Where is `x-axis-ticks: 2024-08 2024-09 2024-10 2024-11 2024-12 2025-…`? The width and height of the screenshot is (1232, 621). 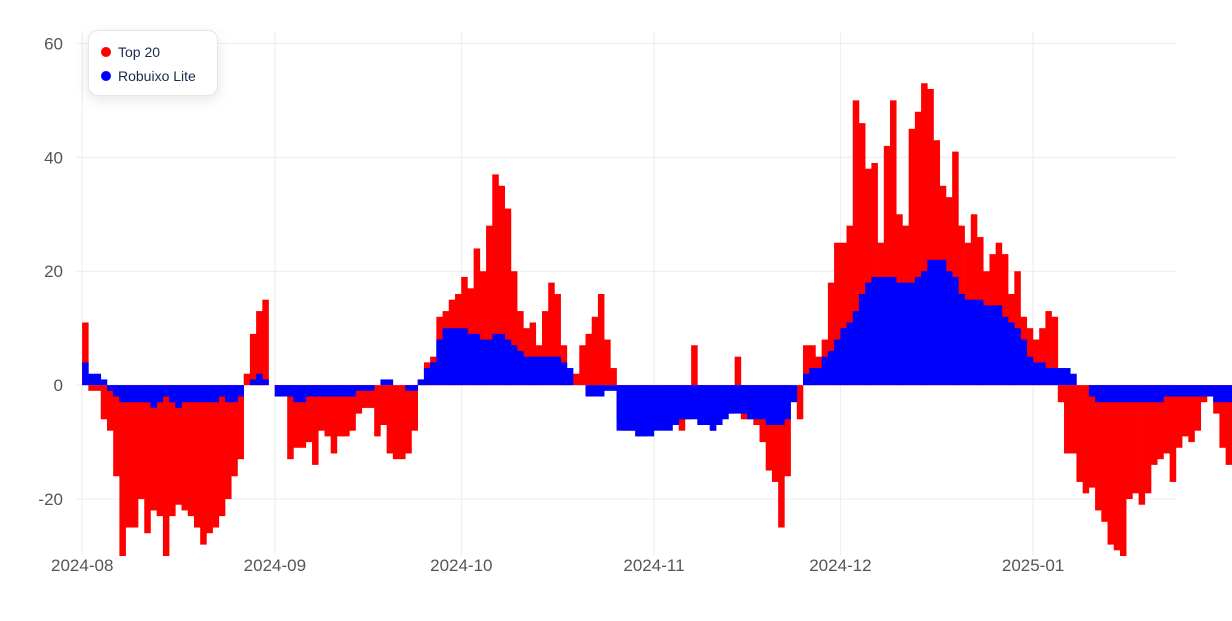
x-axis-ticks: 2024-08 2024-09 2024-10 2024-11 2024-12 2025-… is located at coordinates (557, 565).